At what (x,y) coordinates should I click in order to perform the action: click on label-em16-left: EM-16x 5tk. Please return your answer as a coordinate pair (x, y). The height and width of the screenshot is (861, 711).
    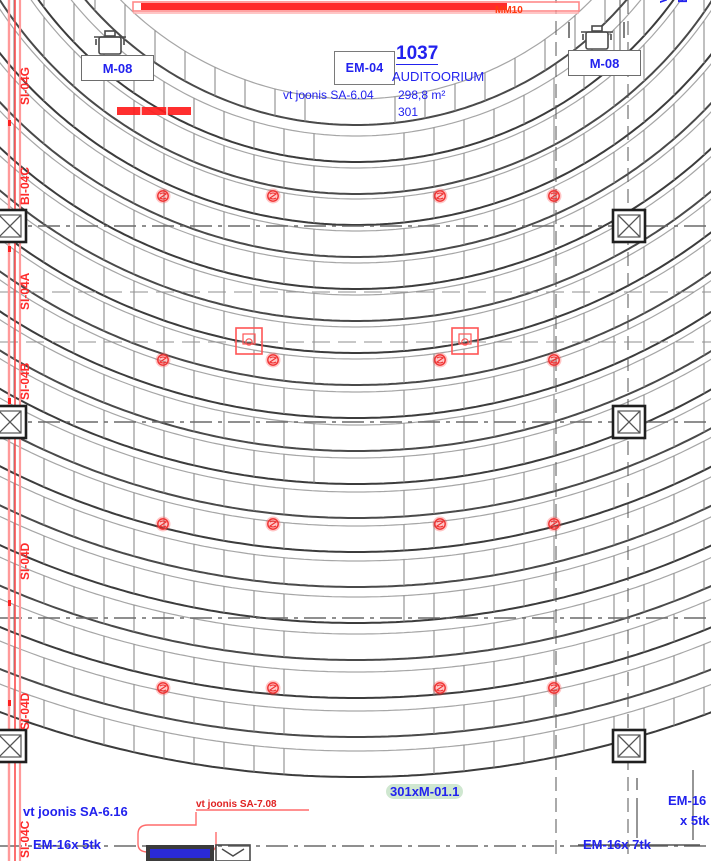
    Looking at the image, I should click on (67, 844).